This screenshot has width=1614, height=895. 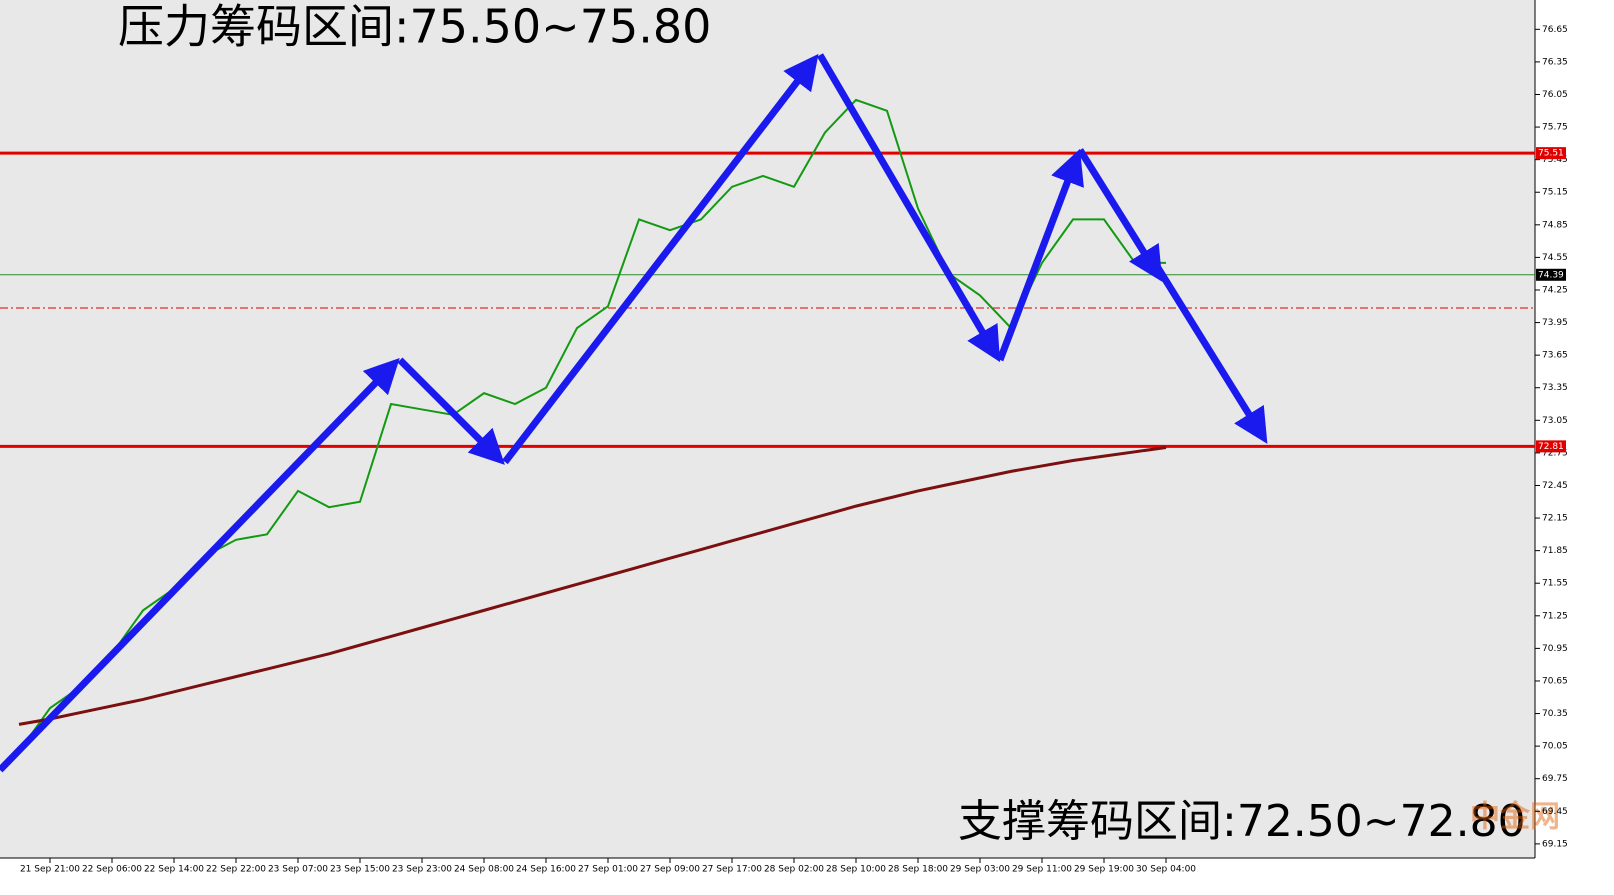 What do you see at coordinates (608, 870) in the screenshot?
I see `x-tick-label: 27 Sep 01:00` at bounding box center [608, 870].